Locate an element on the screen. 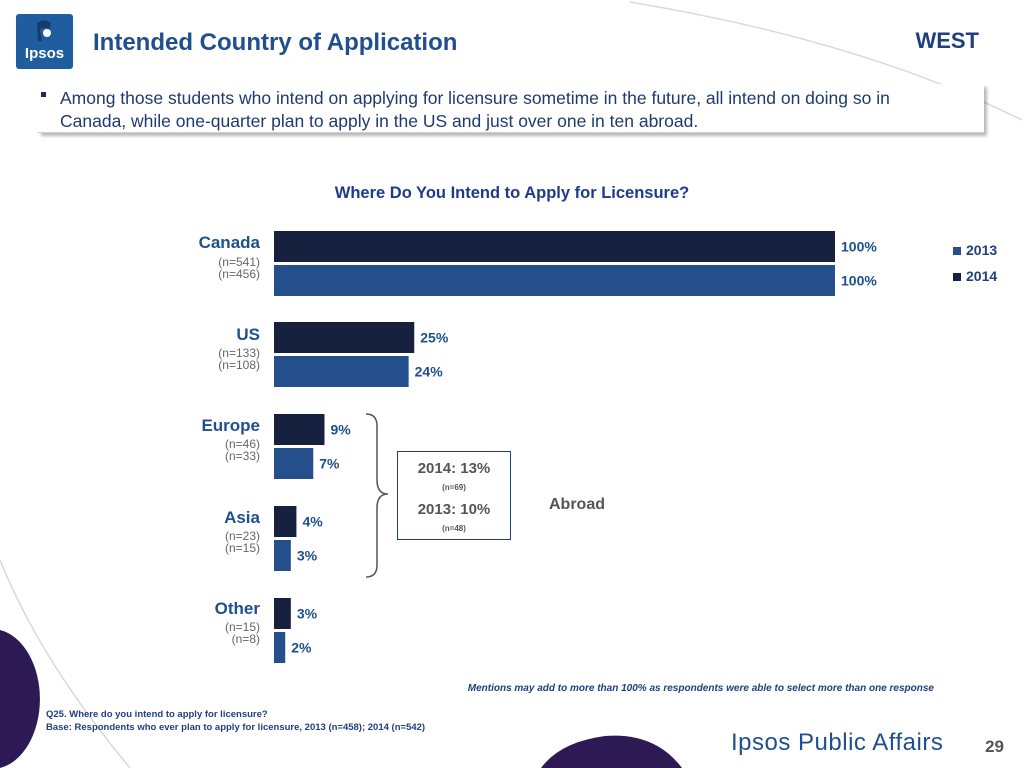 Image resolution: width=1024 pixels, height=768 pixels. page-number: 29 is located at coordinates (994, 746).